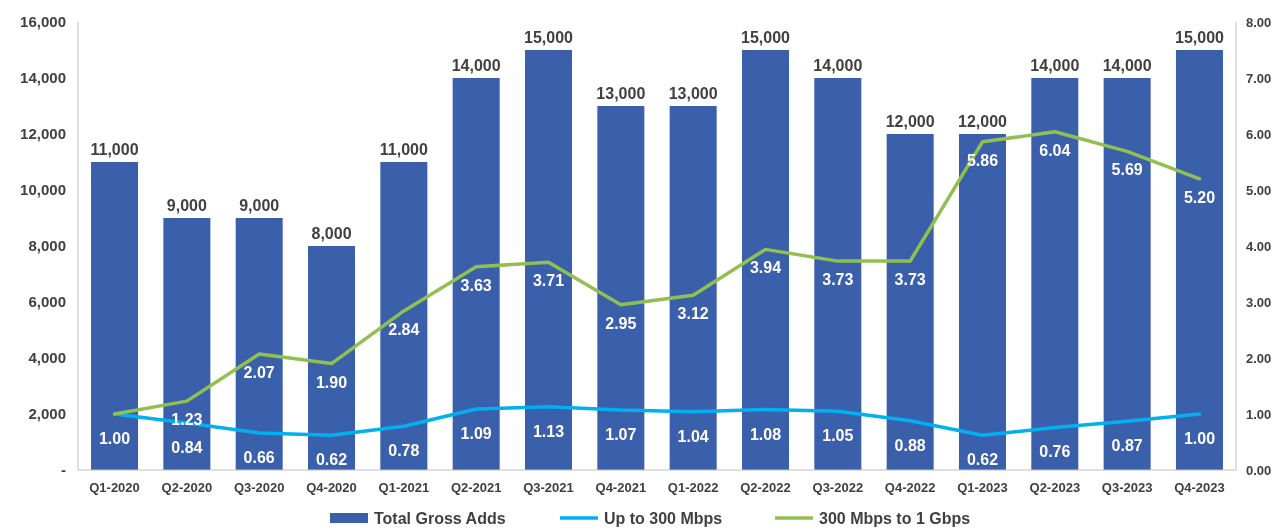 The image size is (1286, 530). Describe the element at coordinates (765, 434) in the screenshot. I see `data-label: 1.08` at that location.